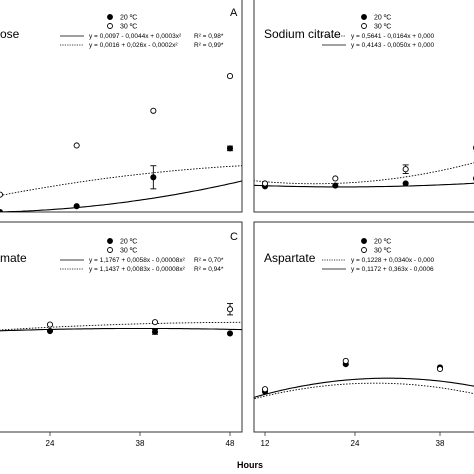 The height and width of the screenshot is (474, 474). Describe the element at coordinates (209, 260) in the screenshot. I see `r-squared: R² = 0,70*` at that location.